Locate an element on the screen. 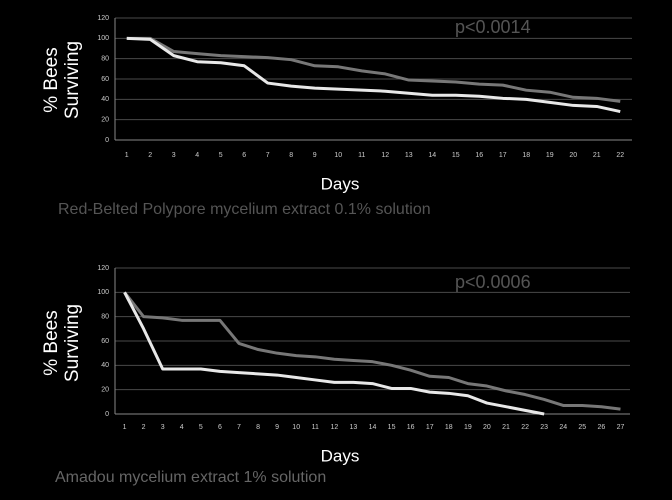 This screenshot has height=500, width=672. annotation: p<0.0006 is located at coordinates (493, 282).